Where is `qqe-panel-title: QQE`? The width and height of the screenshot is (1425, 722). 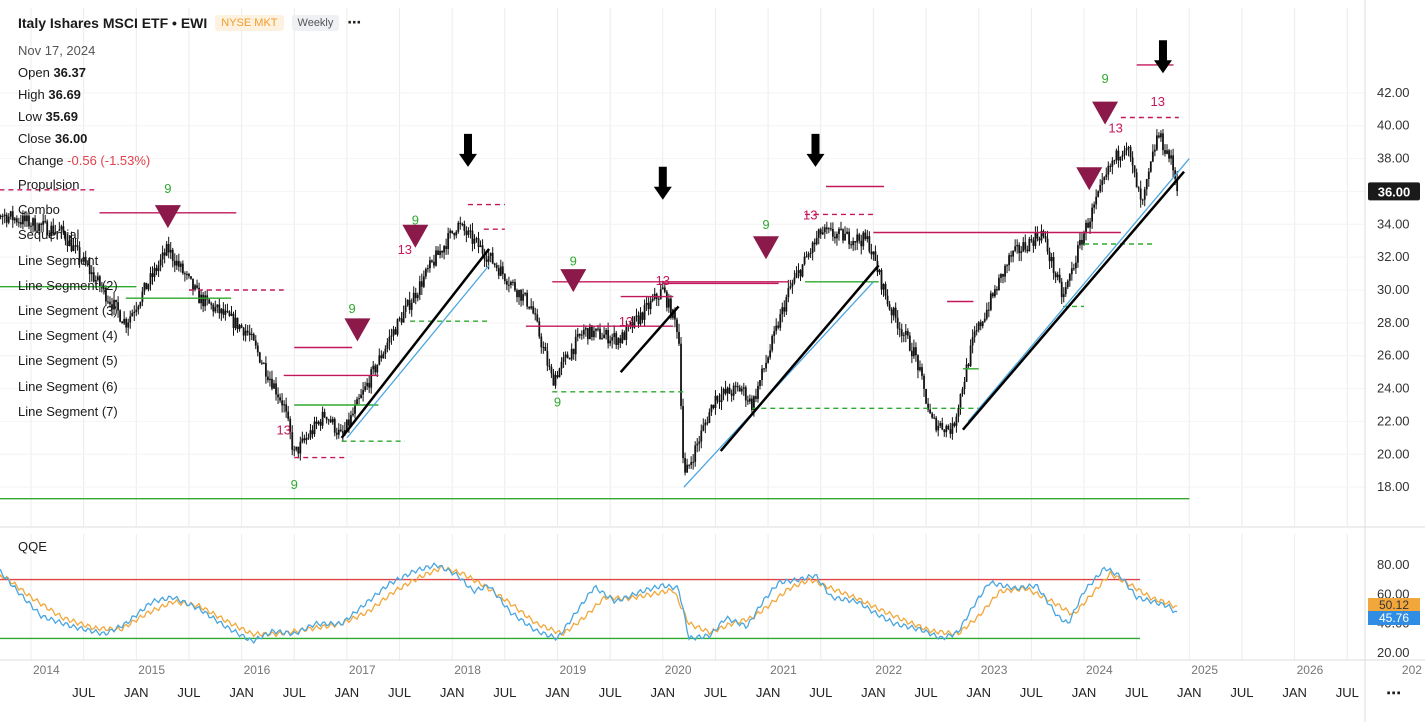 qqe-panel-title: QQE is located at coordinates (32, 546).